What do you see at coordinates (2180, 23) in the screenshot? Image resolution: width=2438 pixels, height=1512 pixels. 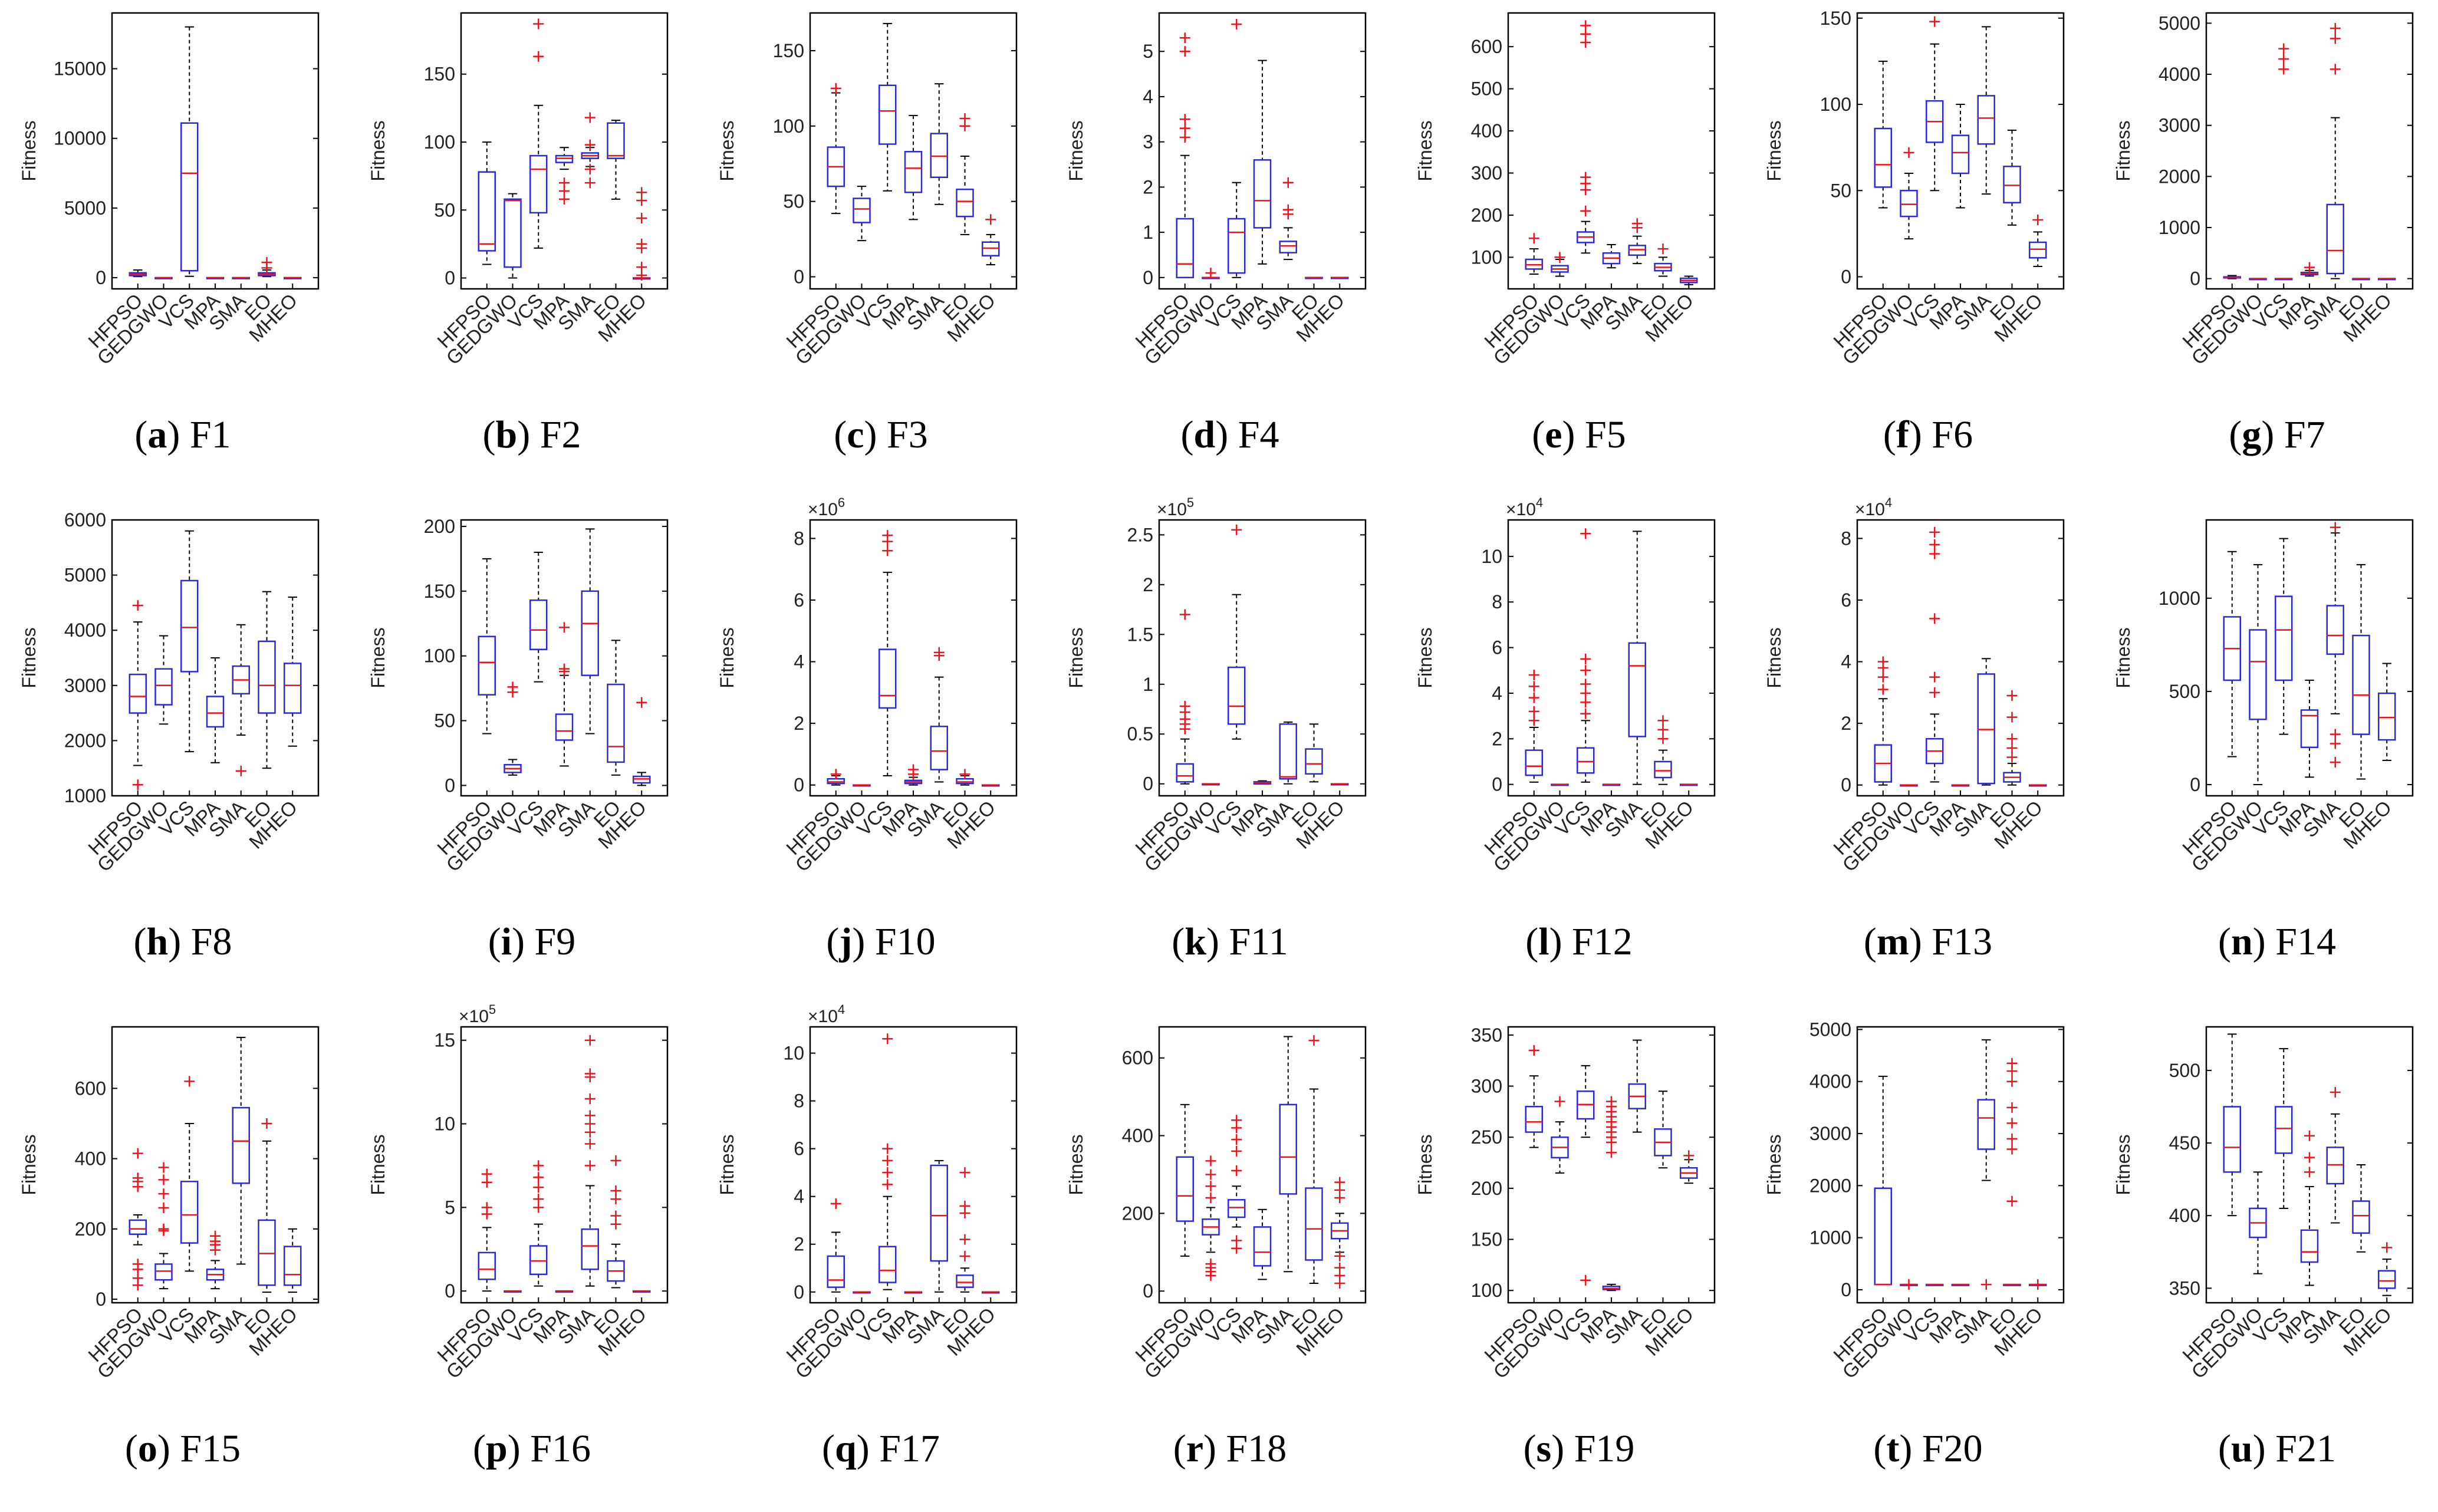 I see `y-tick-label: 5000` at bounding box center [2180, 23].